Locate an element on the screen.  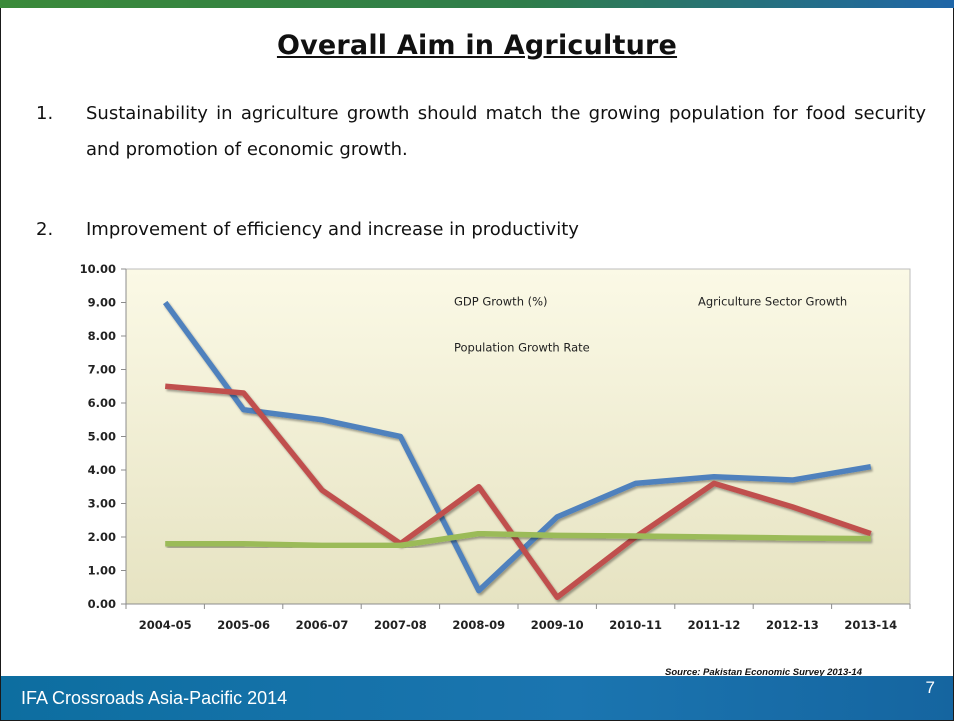
legend-label: GDP Growth (%) is located at coordinates (501, 302).